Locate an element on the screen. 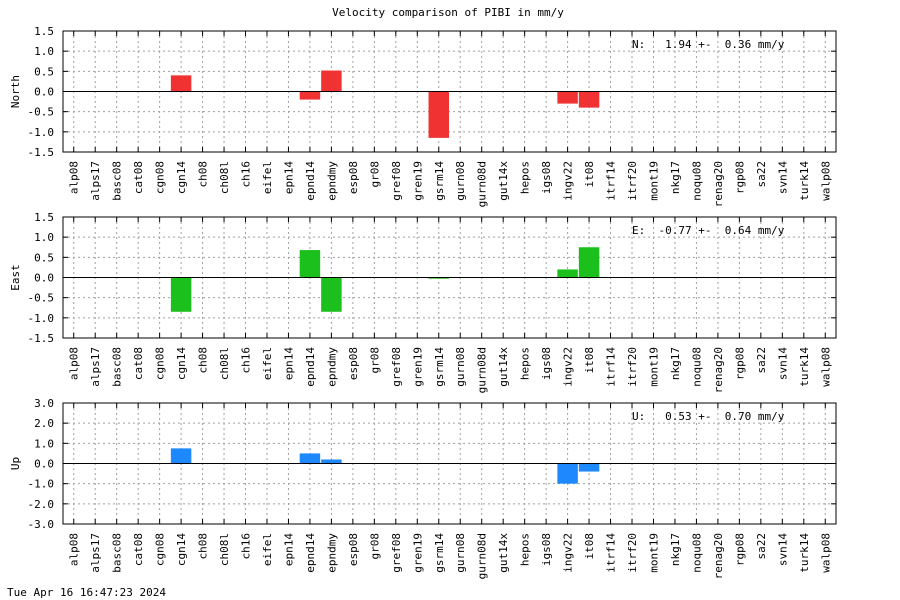 The height and width of the screenshot is (600, 900). x-tick-label: gut14x is located at coordinates (503, 367).